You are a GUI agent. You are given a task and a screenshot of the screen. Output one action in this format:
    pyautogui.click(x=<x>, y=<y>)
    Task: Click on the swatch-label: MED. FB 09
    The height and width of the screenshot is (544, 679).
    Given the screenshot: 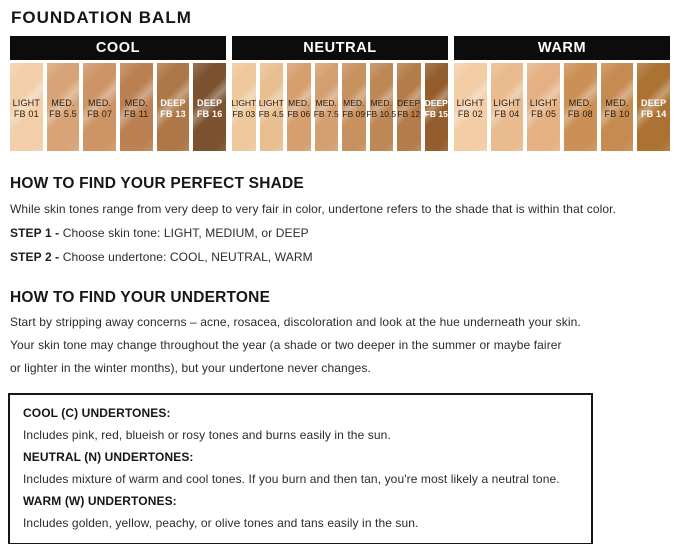 What is the action you would take?
    pyautogui.click(x=354, y=108)
    